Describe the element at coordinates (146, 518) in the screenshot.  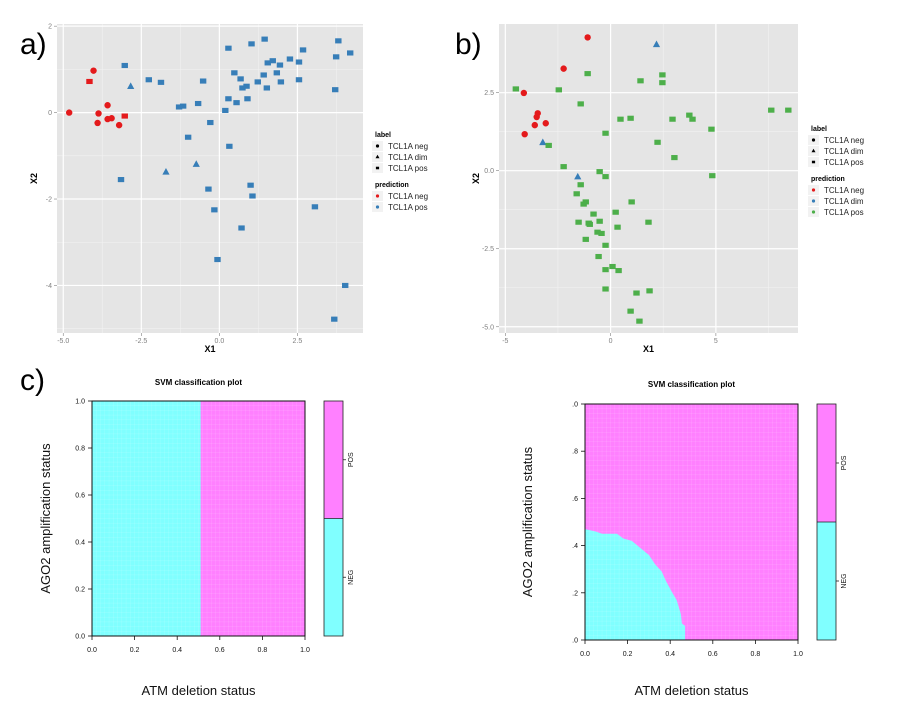
I see `neg-region` at that location.